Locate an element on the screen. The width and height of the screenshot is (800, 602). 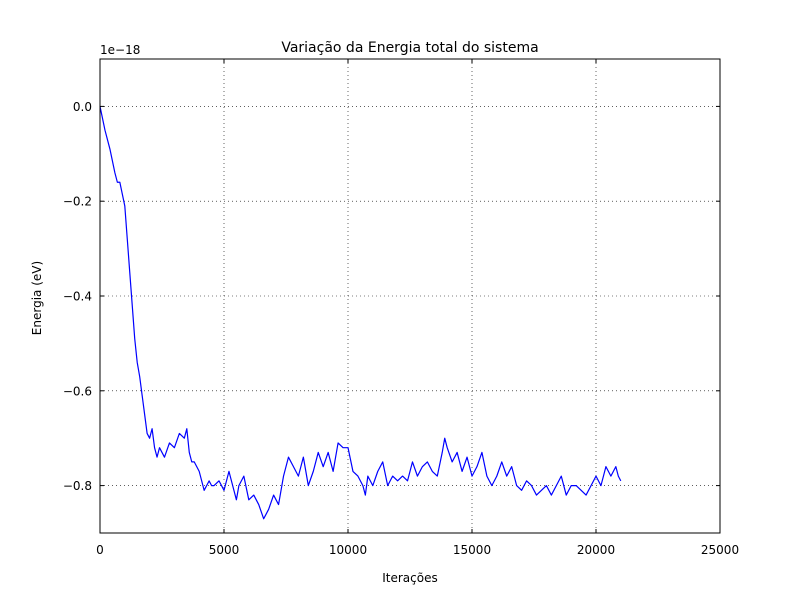
x-axis-title: Iterações is located at coordinates (410, 578).